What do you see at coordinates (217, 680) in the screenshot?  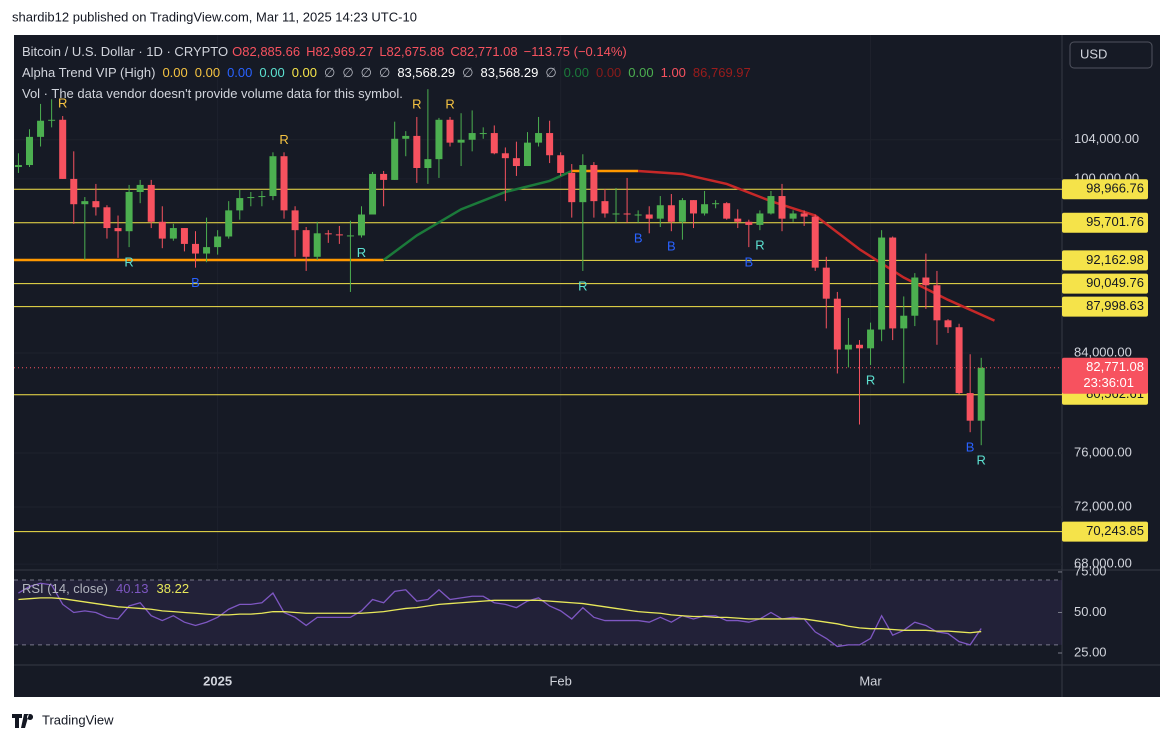 I see `x-tick-label: 2025` at bounding box center [217, 680].